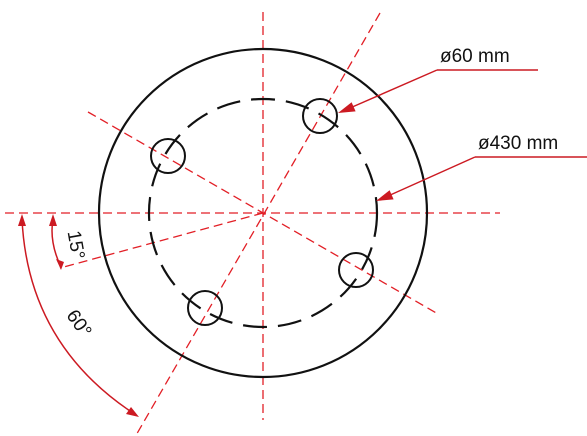 This screenshot has height=436, width=587. What do you see at coordinates (161, 240) in the screenshot?
I see `angle-15deg-reference-line` at bounding box center [161, 240].